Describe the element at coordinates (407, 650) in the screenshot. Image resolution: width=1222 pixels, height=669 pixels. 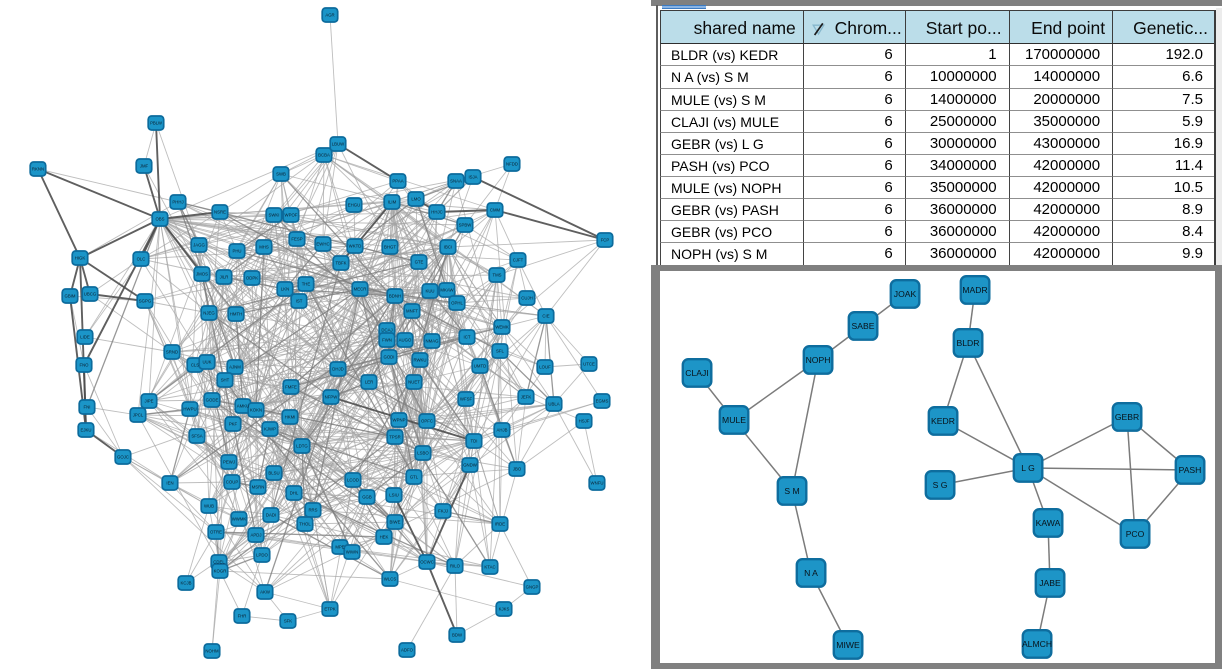
I see `svg-text: ADFO` at that location.